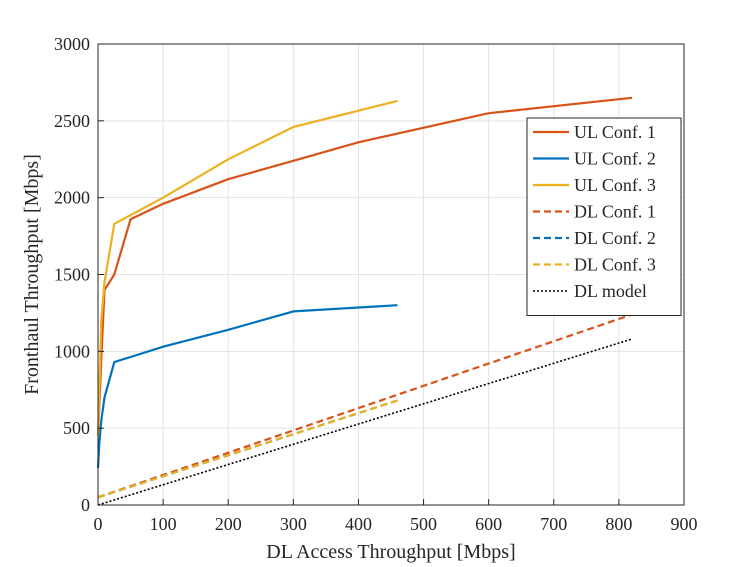 This screenshot has height=567, width=756. Describe the element at coordinates (615, 238) in the screenshot. I see `legend-label: DL Conf. 2` at that location.